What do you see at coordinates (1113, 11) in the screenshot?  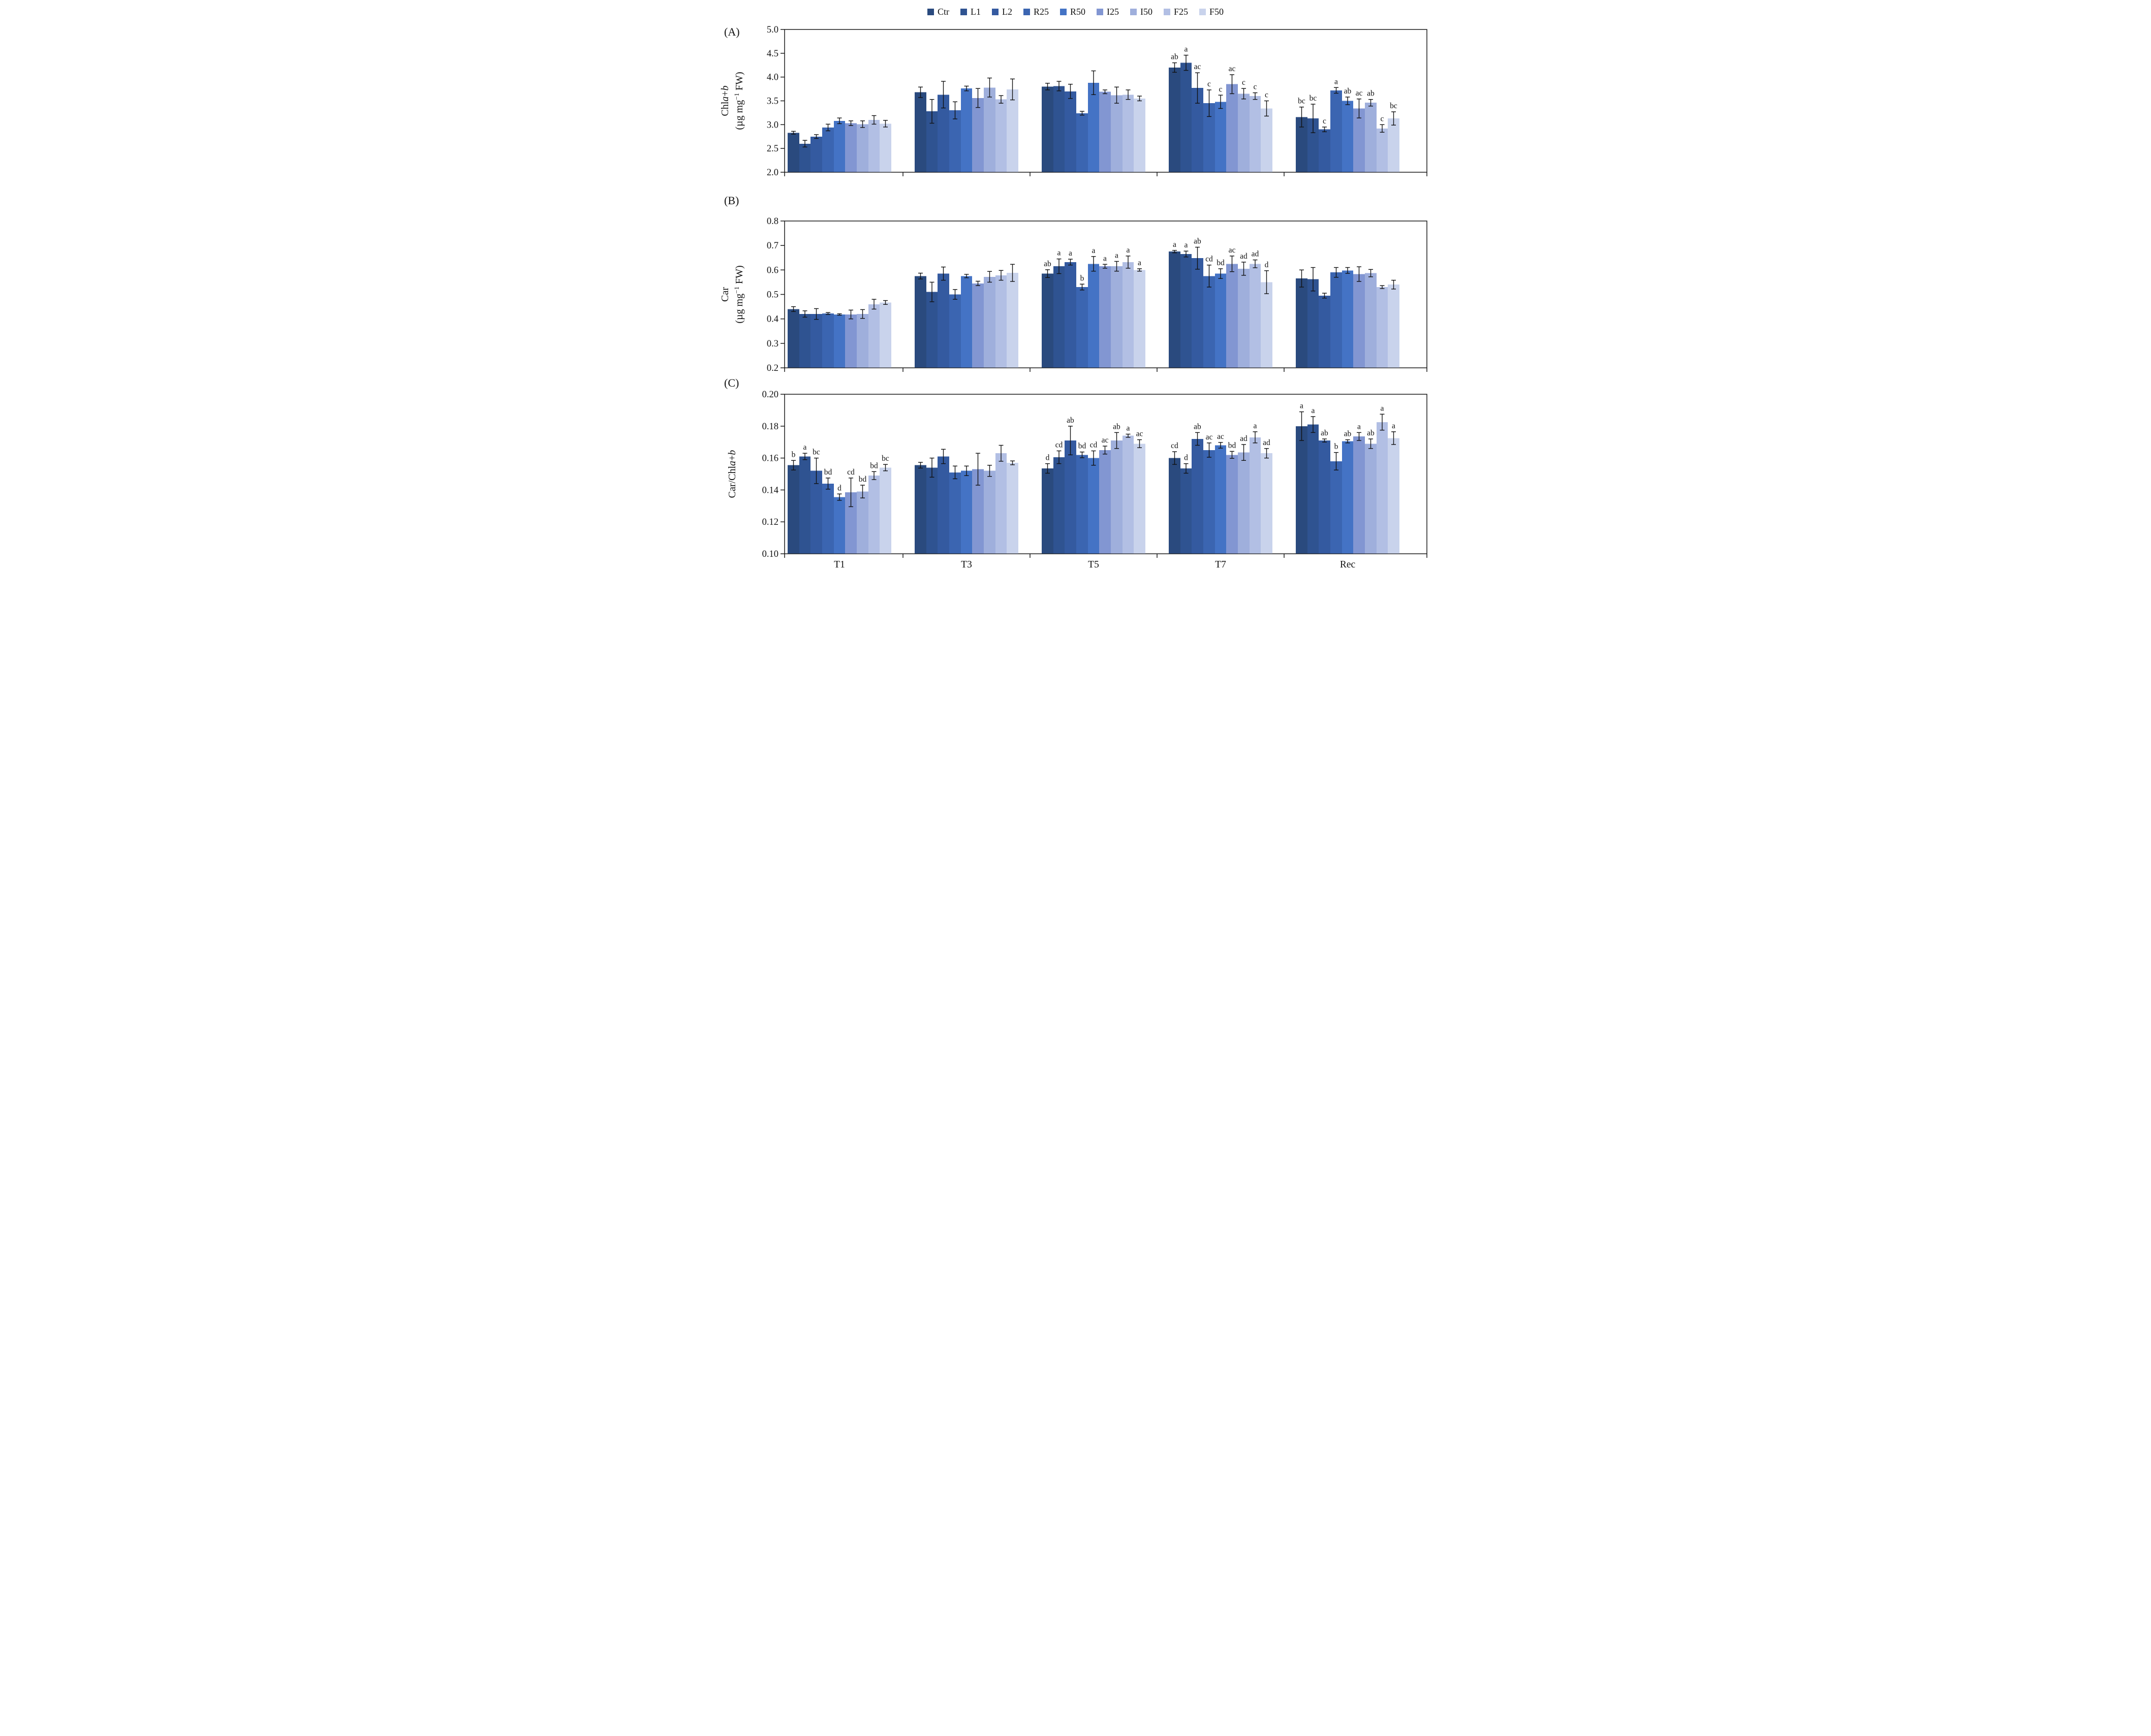 I see `legend-label: I25` at bounding box center [1113, 11].